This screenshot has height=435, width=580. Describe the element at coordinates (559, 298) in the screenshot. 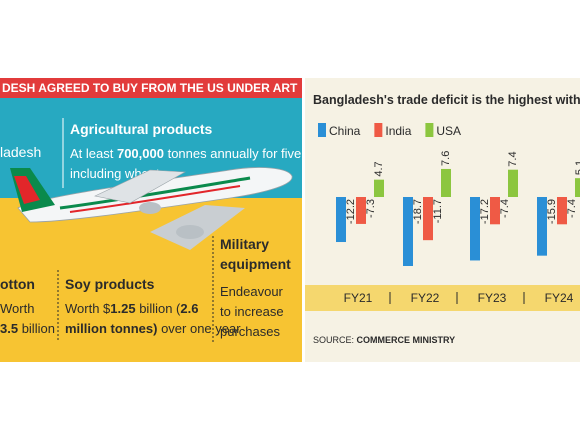

I see `x-tick-label: FY24` at that location.